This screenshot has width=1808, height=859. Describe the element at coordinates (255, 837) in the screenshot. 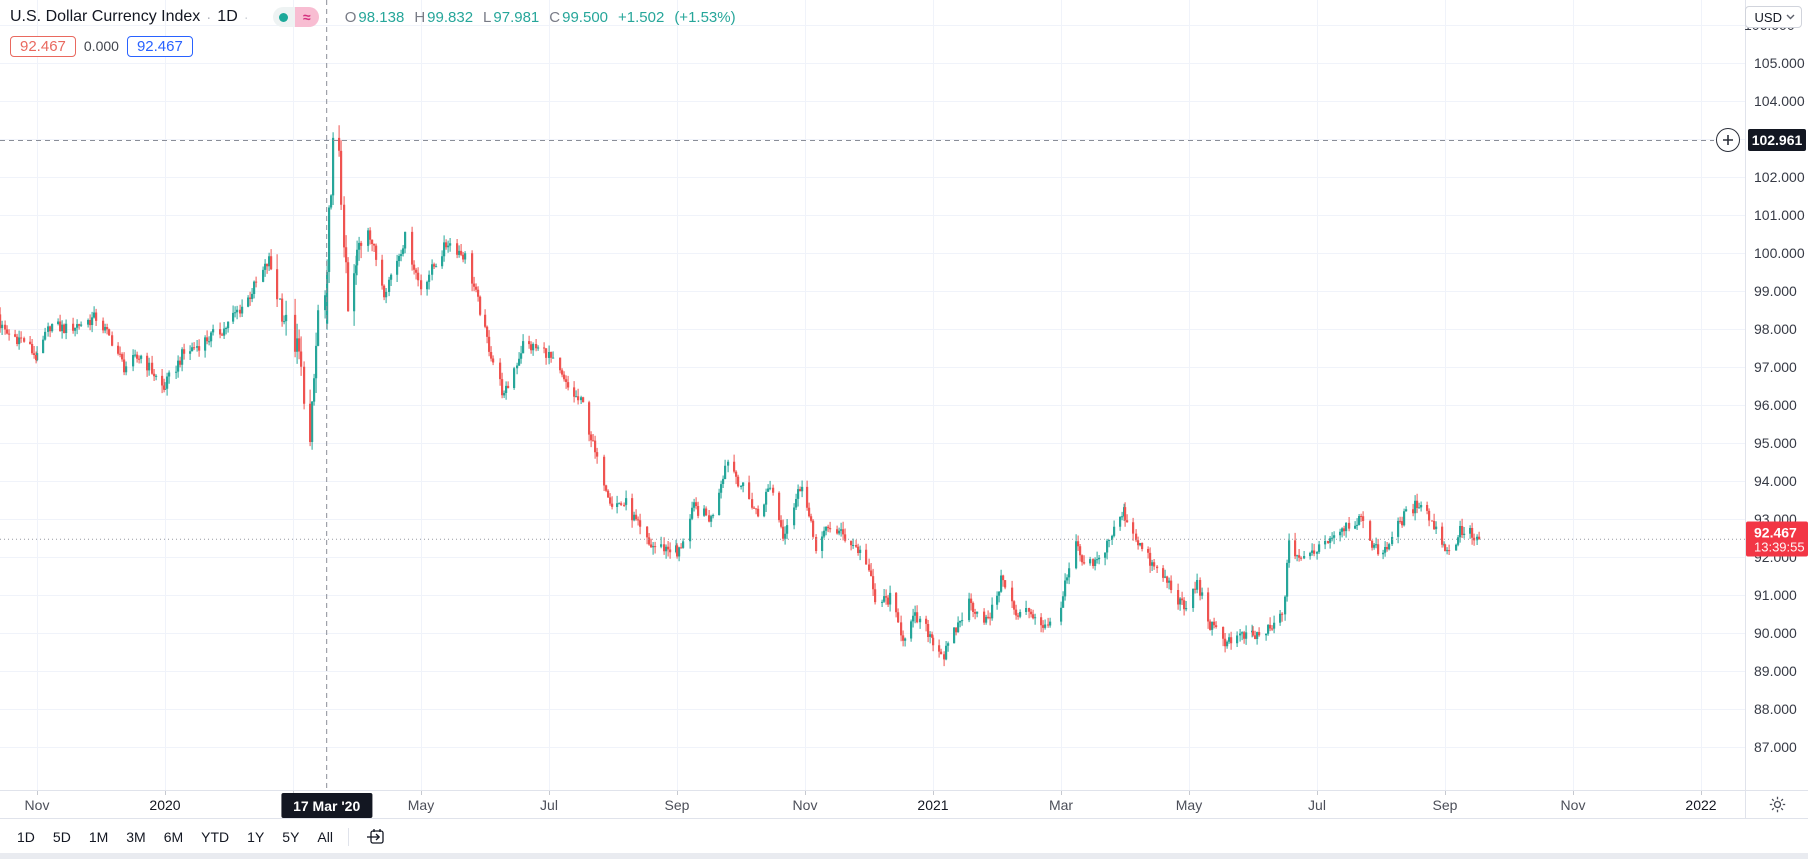

I see `range-button-1y: 1Y` at that location.